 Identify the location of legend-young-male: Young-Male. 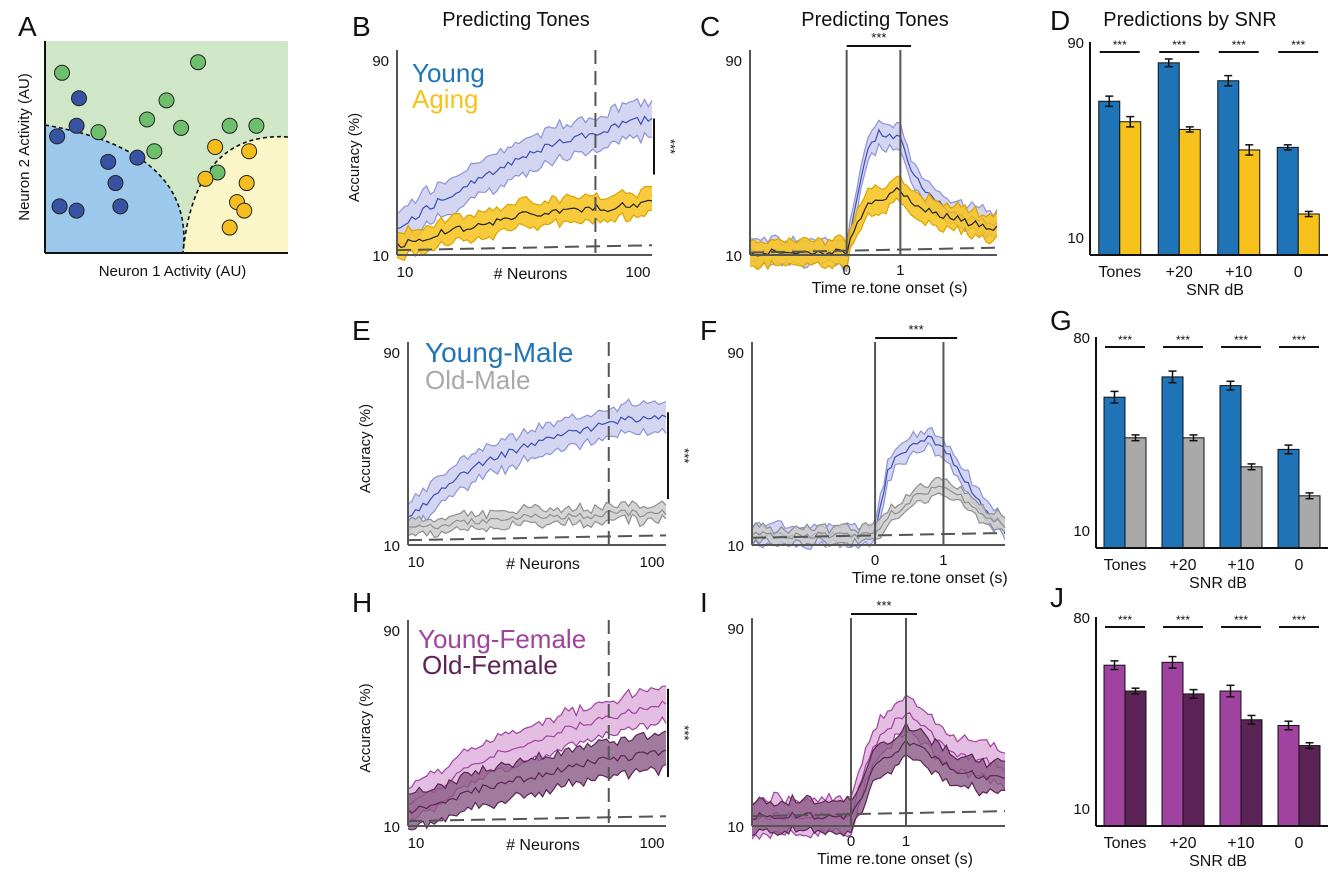
(499, 352).